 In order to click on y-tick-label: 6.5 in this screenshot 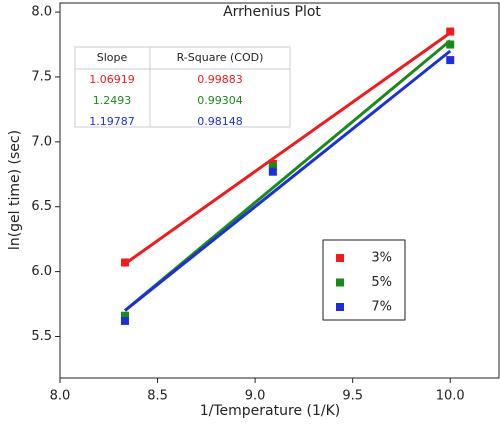, I will do `click(41, 206)`.